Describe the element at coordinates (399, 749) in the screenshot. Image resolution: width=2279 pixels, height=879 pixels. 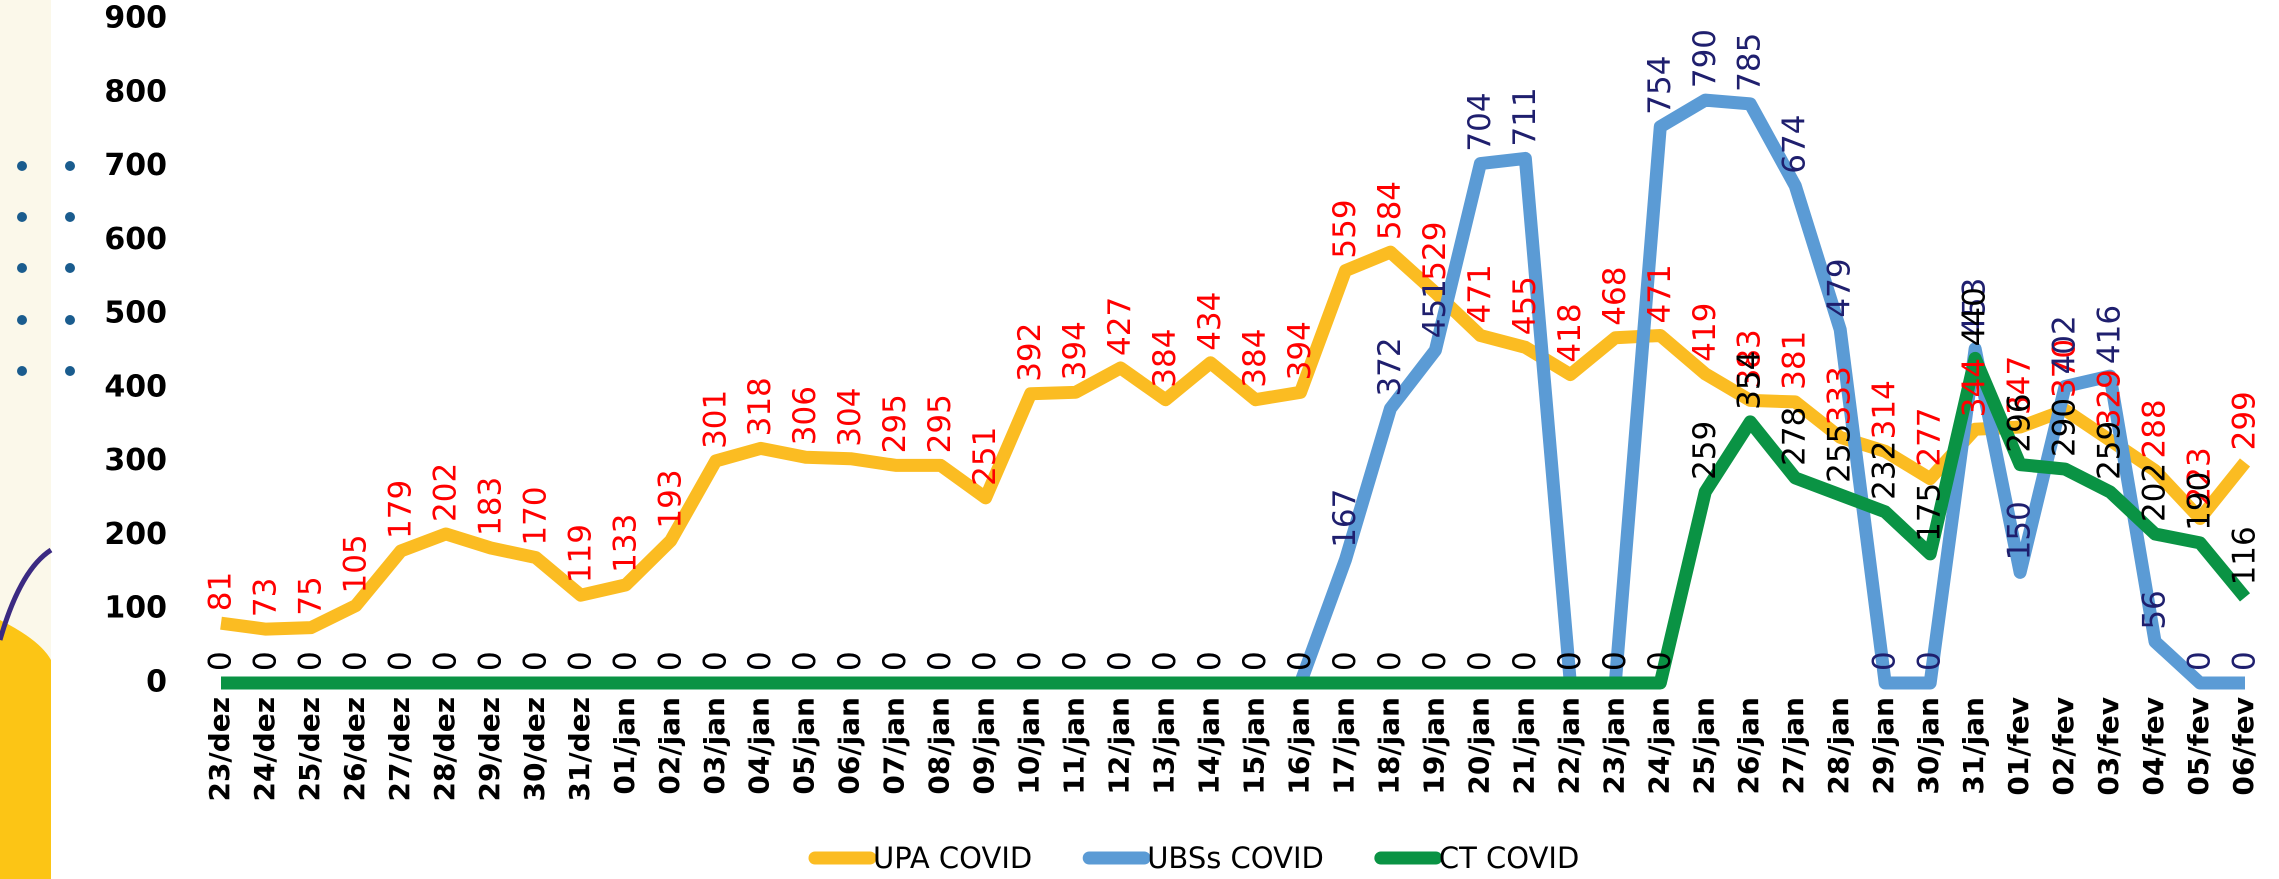
I see `x-tick-label: 27/dez` at that location.